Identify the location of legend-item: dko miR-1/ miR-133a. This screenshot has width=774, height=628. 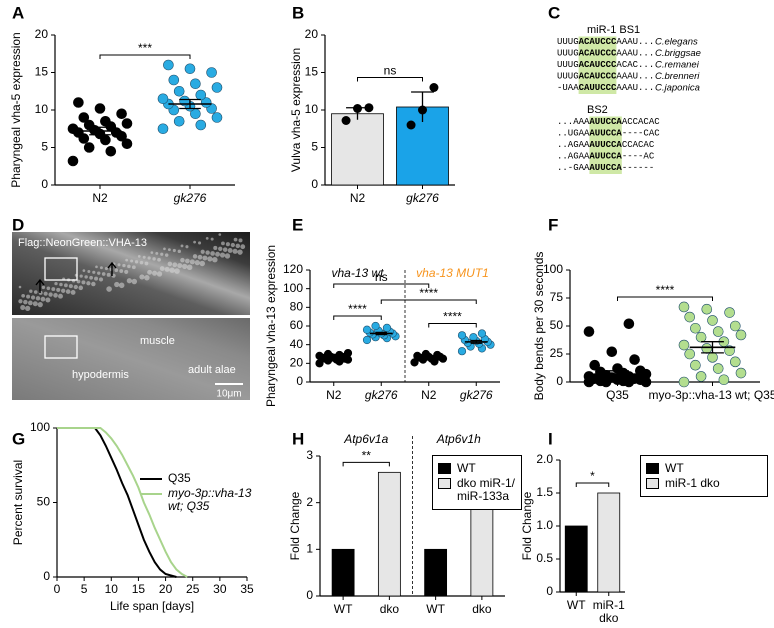
(477, 490).